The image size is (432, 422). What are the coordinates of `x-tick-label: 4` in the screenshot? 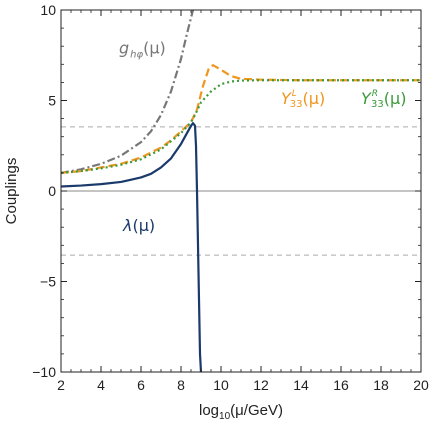 It's located at (101, 385).